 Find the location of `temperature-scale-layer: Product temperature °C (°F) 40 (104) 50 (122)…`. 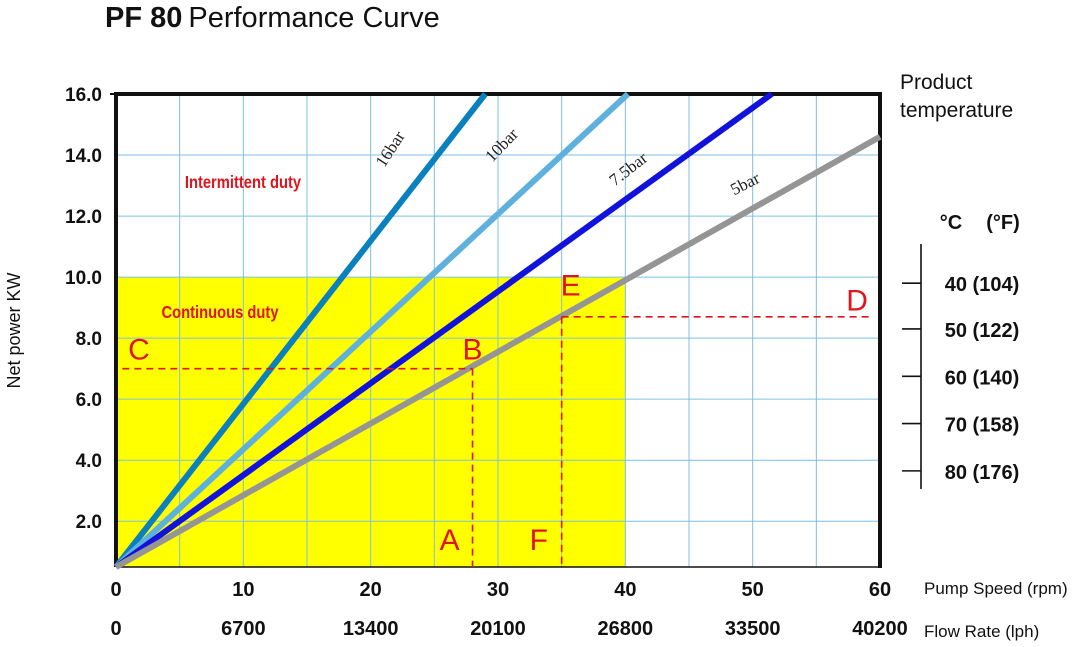

temperature-scale-layer: Product temperature °C (°F) 40 (104) 50 (122)… is located at coordinates (960, 280).